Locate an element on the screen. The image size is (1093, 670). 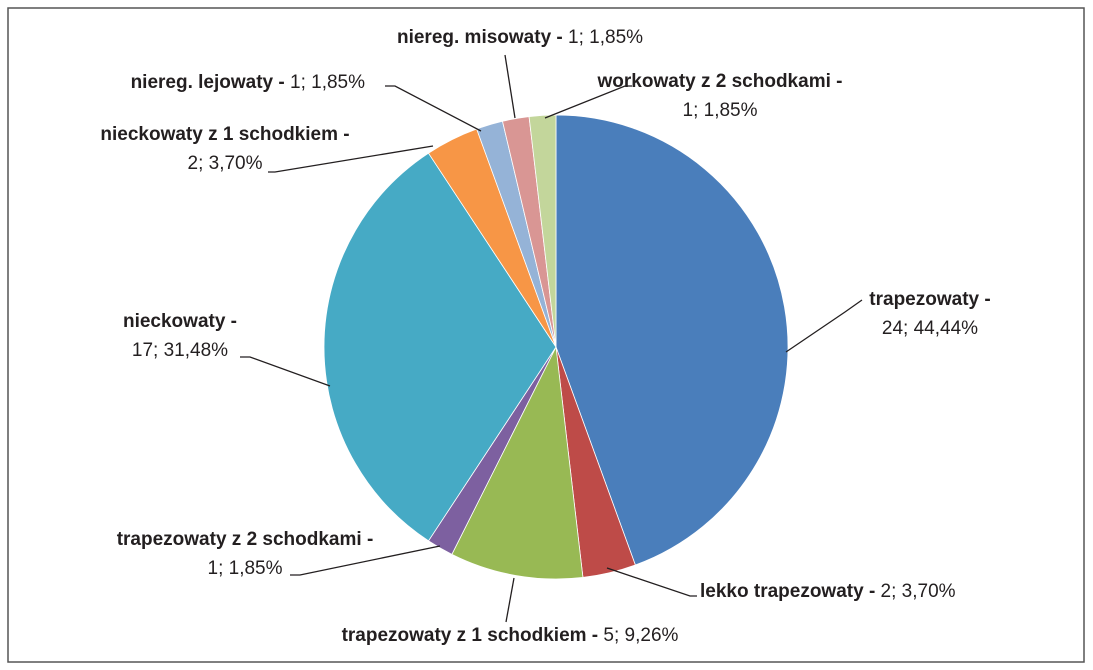
data-label: lekko trapezowaty - 2; 3,70% is located at coordinates (828, 591).